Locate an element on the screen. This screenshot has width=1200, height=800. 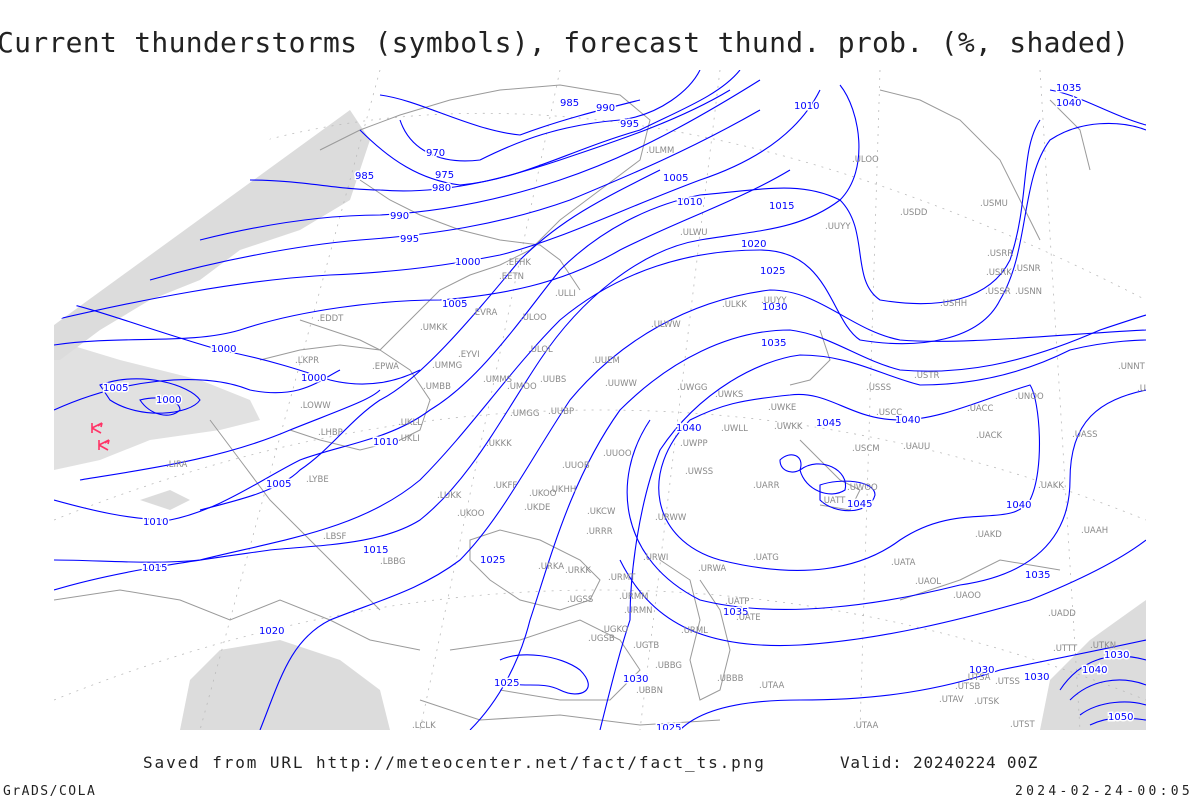
station-label: .UWKS is located at coordinates (729, 395).